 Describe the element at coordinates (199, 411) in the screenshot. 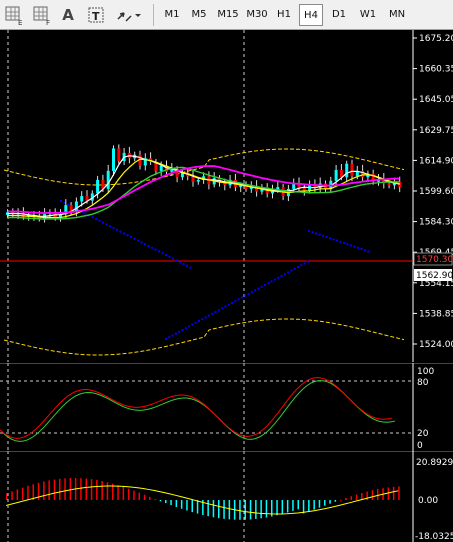

I see `stoch-signal-line` at that location.